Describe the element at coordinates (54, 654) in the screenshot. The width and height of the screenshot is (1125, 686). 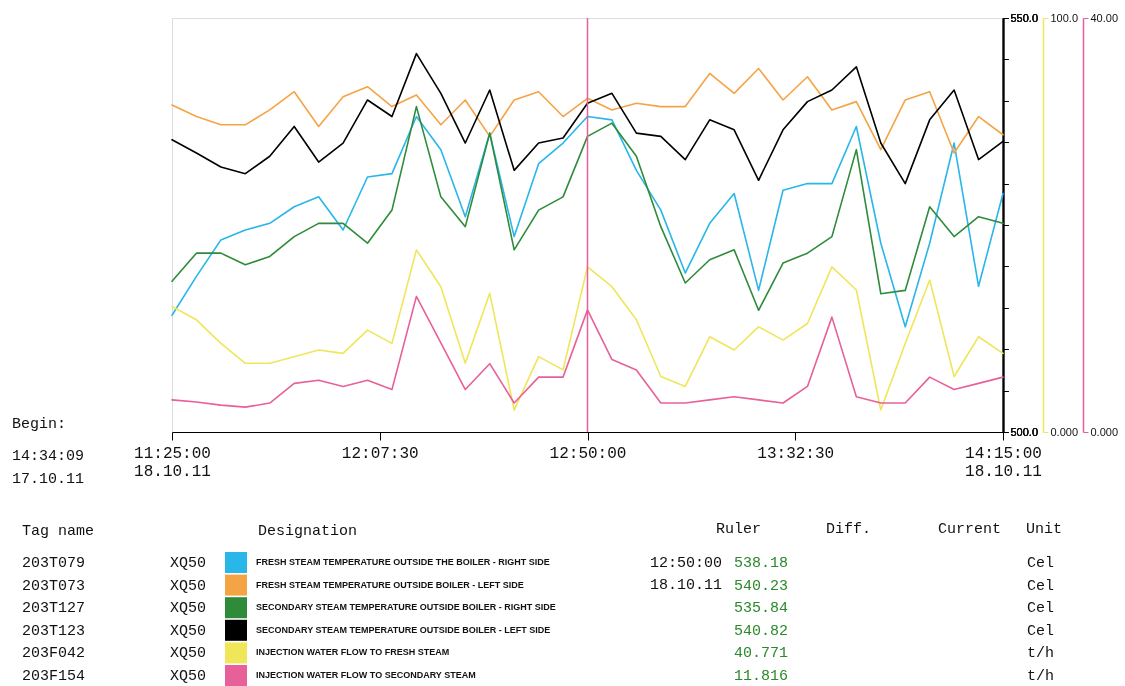
I see `text: 203F042` at that location.